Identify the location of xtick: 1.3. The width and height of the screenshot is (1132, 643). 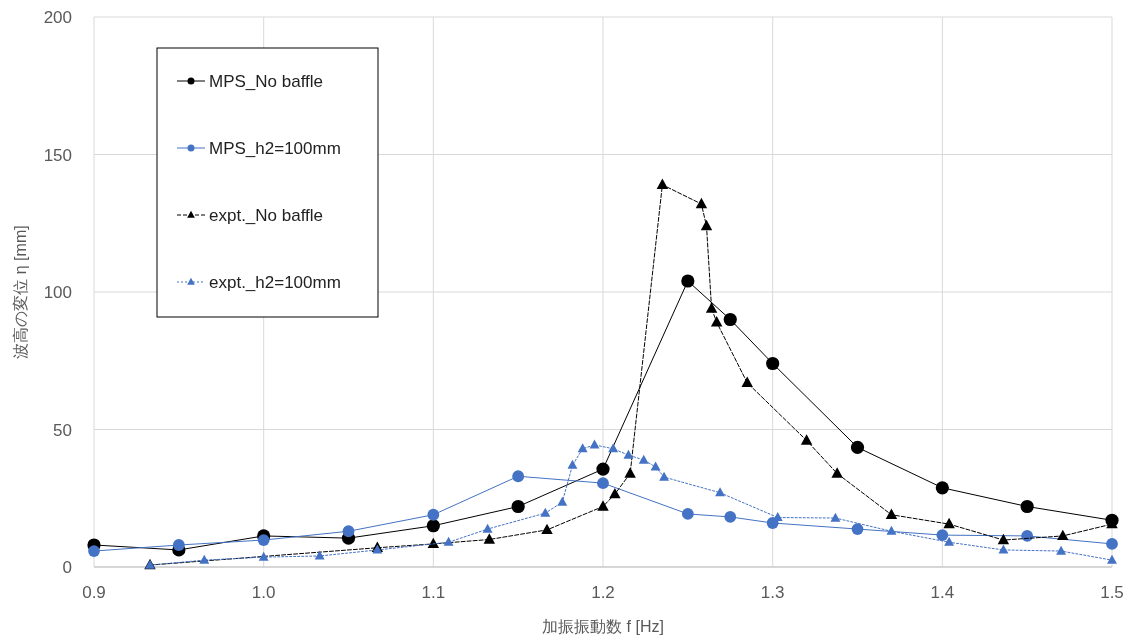
(772, 592).